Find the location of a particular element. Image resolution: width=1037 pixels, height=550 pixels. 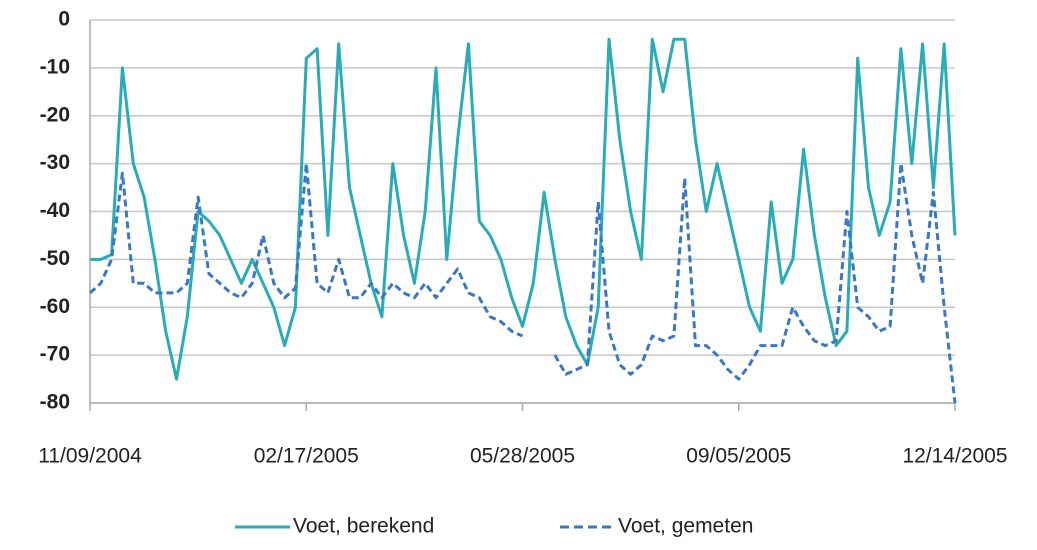

x-tick-label: 12/14/2005 is located at coordinates (954, 456).